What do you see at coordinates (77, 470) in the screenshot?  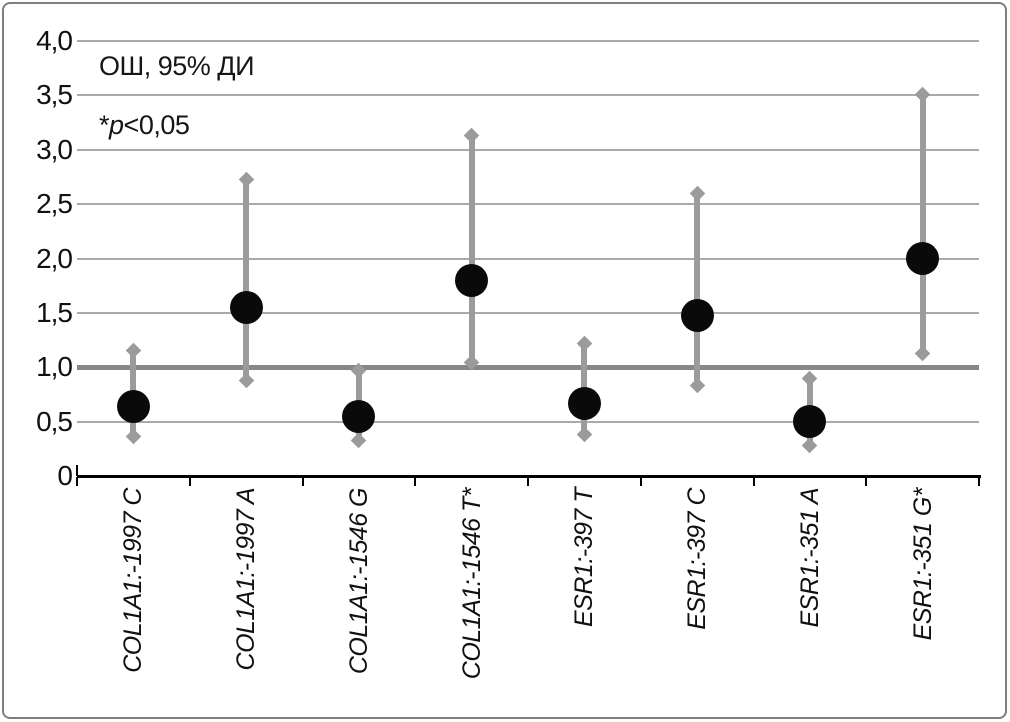 I see `y-axis-zero-tick` at bounding box center [77, 470].